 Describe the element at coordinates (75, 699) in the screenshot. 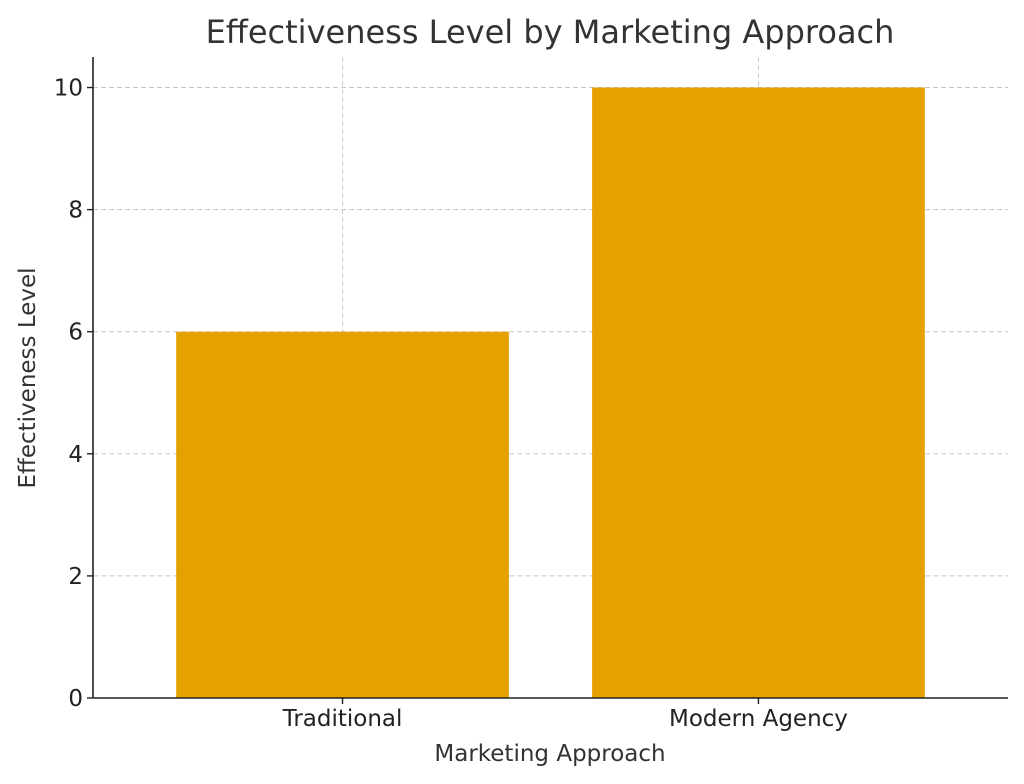

I see `y-tick-label: 0` at that location.